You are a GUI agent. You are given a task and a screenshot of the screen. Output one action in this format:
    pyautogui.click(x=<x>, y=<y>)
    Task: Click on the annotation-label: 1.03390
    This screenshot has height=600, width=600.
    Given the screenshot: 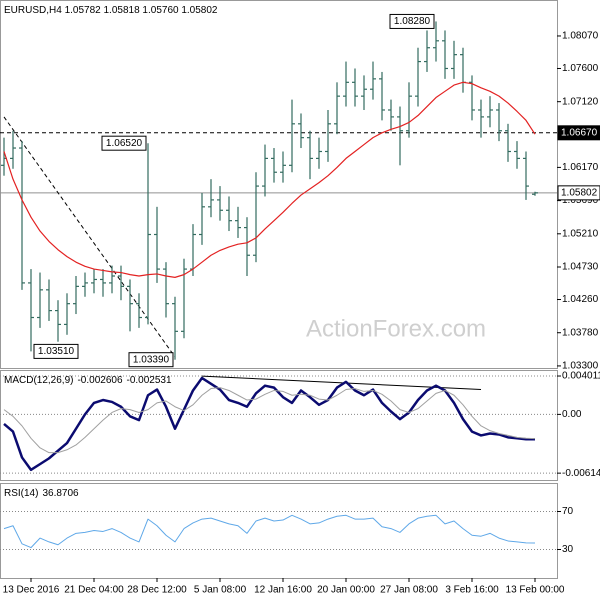 What is the action you would take?
    pyautogui.click(x=151, y=359)
    